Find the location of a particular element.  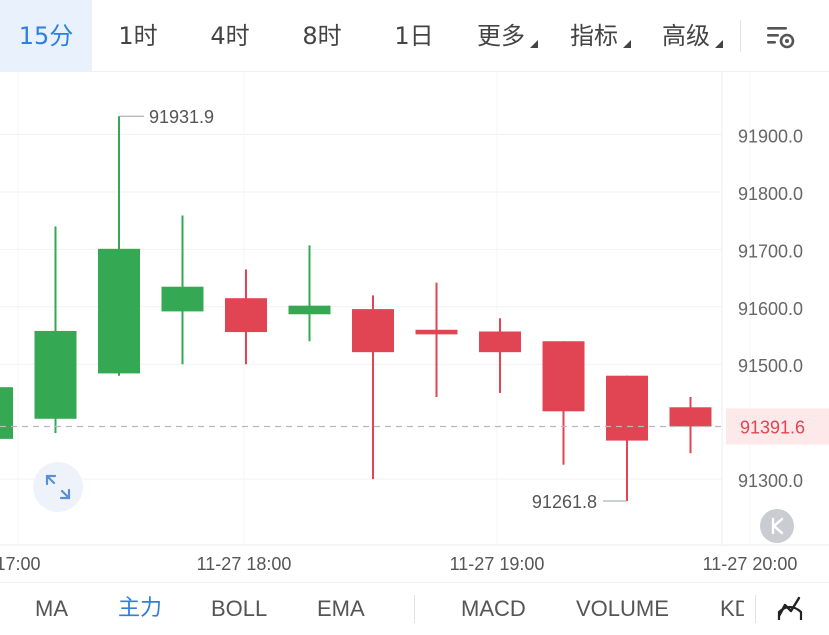

tab-1d: 1日 is located at coordinates (414, 36).